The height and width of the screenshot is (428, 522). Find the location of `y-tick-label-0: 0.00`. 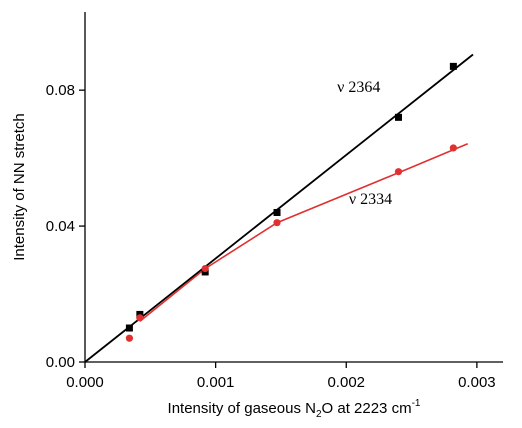

y-tick-label-0: 0.00 is located at coordinates (60, 362).